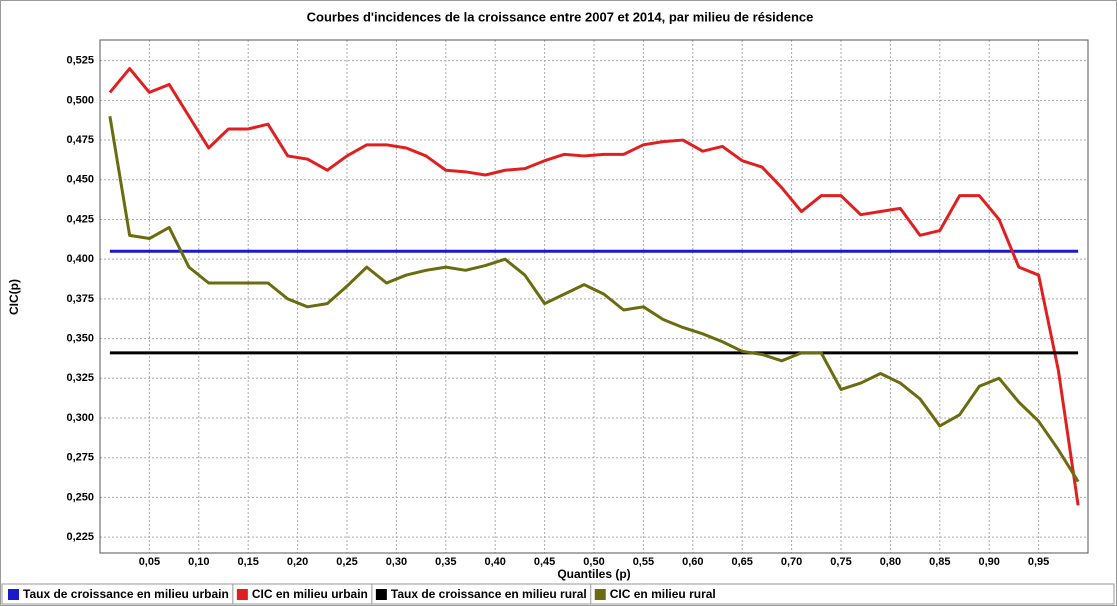 This screenshot has width=1117, height=606. I want to click on x-tick-label: 0,70, so click(791, 562).